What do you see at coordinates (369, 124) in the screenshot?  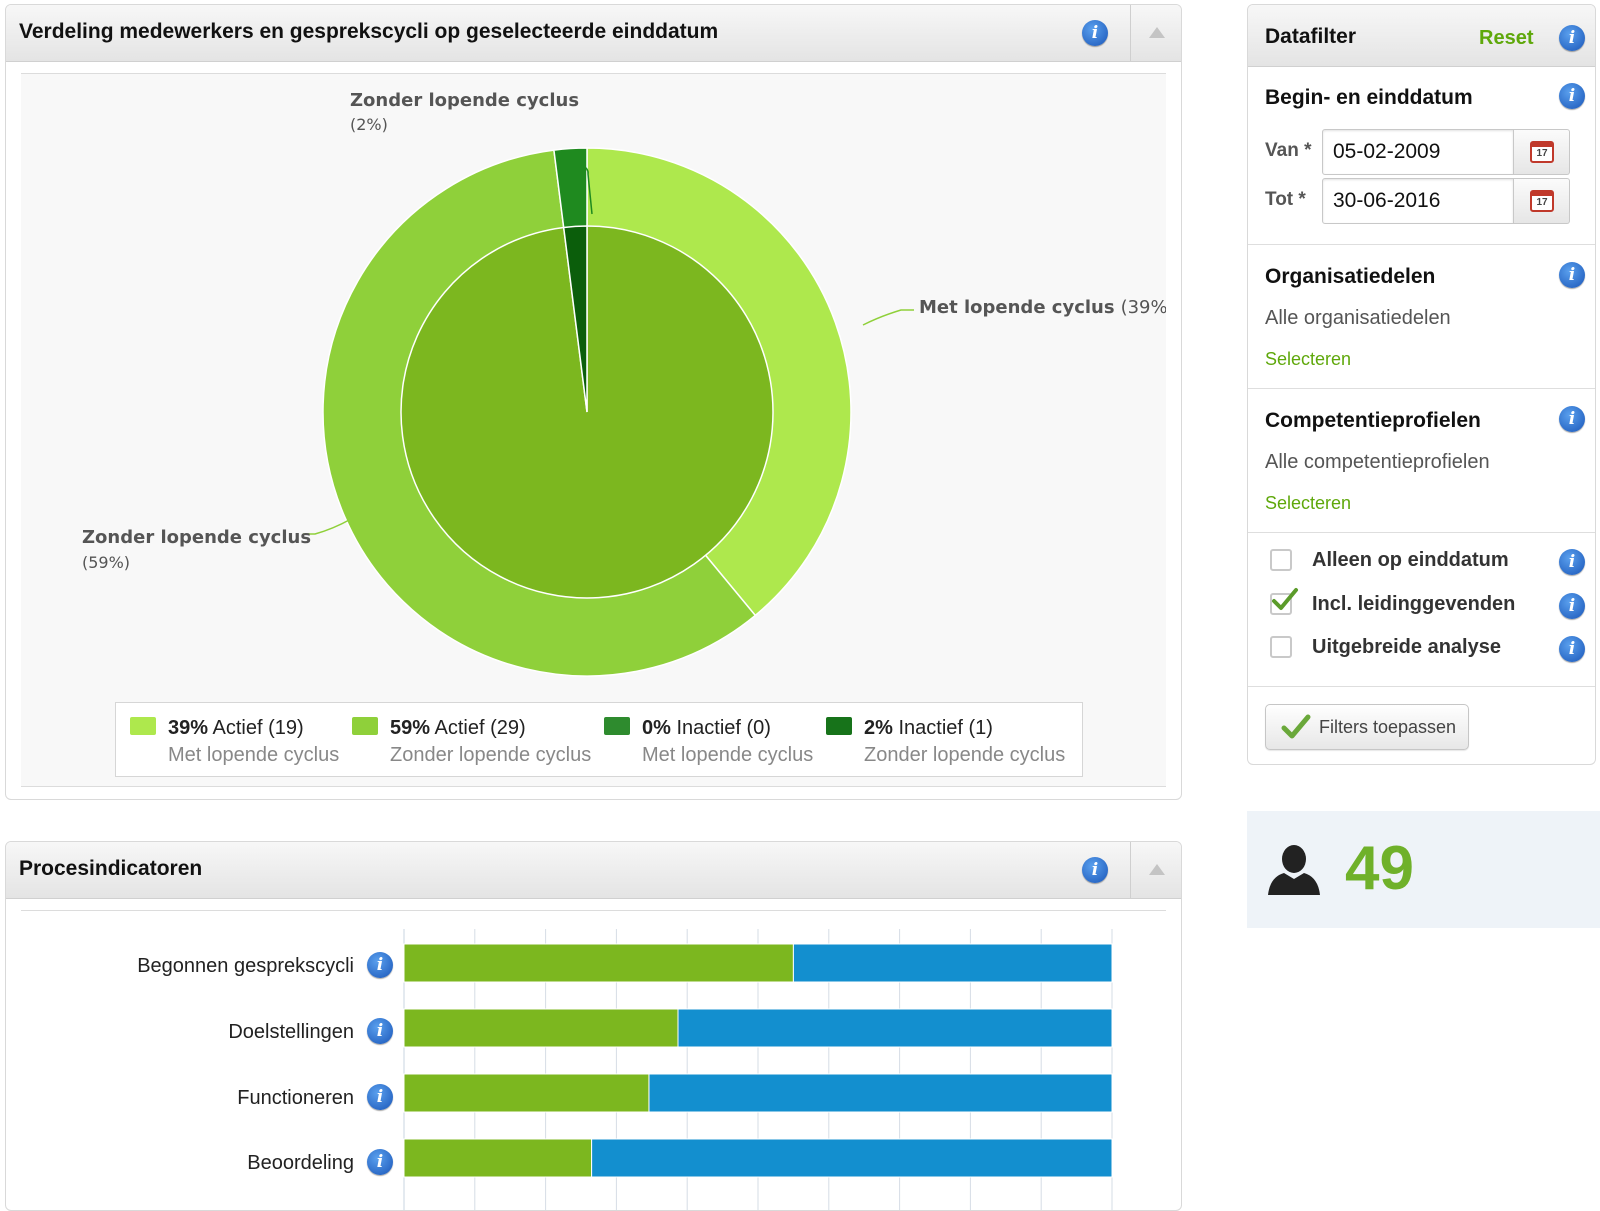 I see `label-zonder-small-pct: (2%)` at bounding box center [369, 124].